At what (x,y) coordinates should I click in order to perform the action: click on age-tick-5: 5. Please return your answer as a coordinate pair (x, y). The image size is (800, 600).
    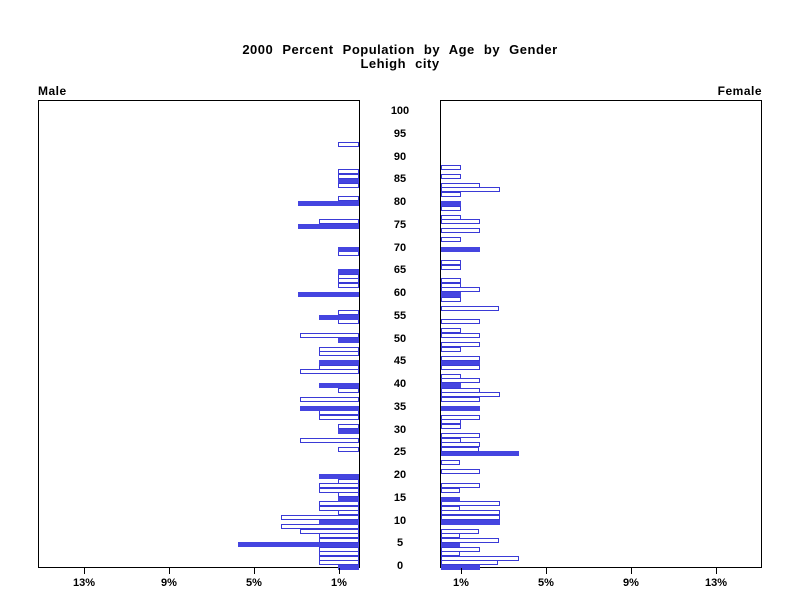
    Looking at the image, I should click on (400, 543).